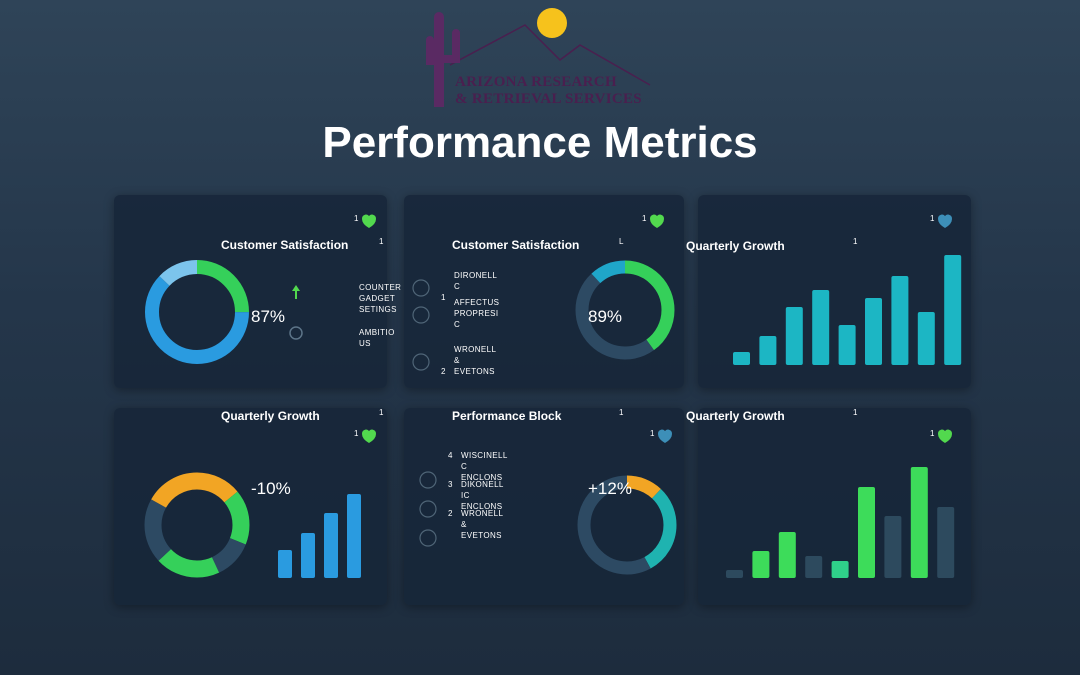 The height and width of the screenshot is (675, 1080). What do you see at coordinates (610, 488) in the screenshot?
I see `center-label: +12%` at bounding box center [610, 488].